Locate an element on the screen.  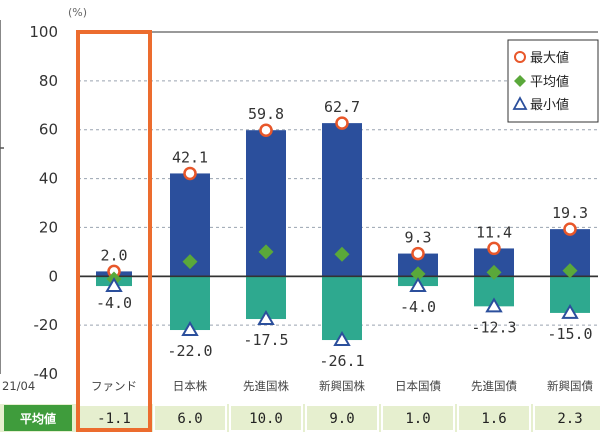
max-value-label: 2.0 is located at coordinates (113, 255).